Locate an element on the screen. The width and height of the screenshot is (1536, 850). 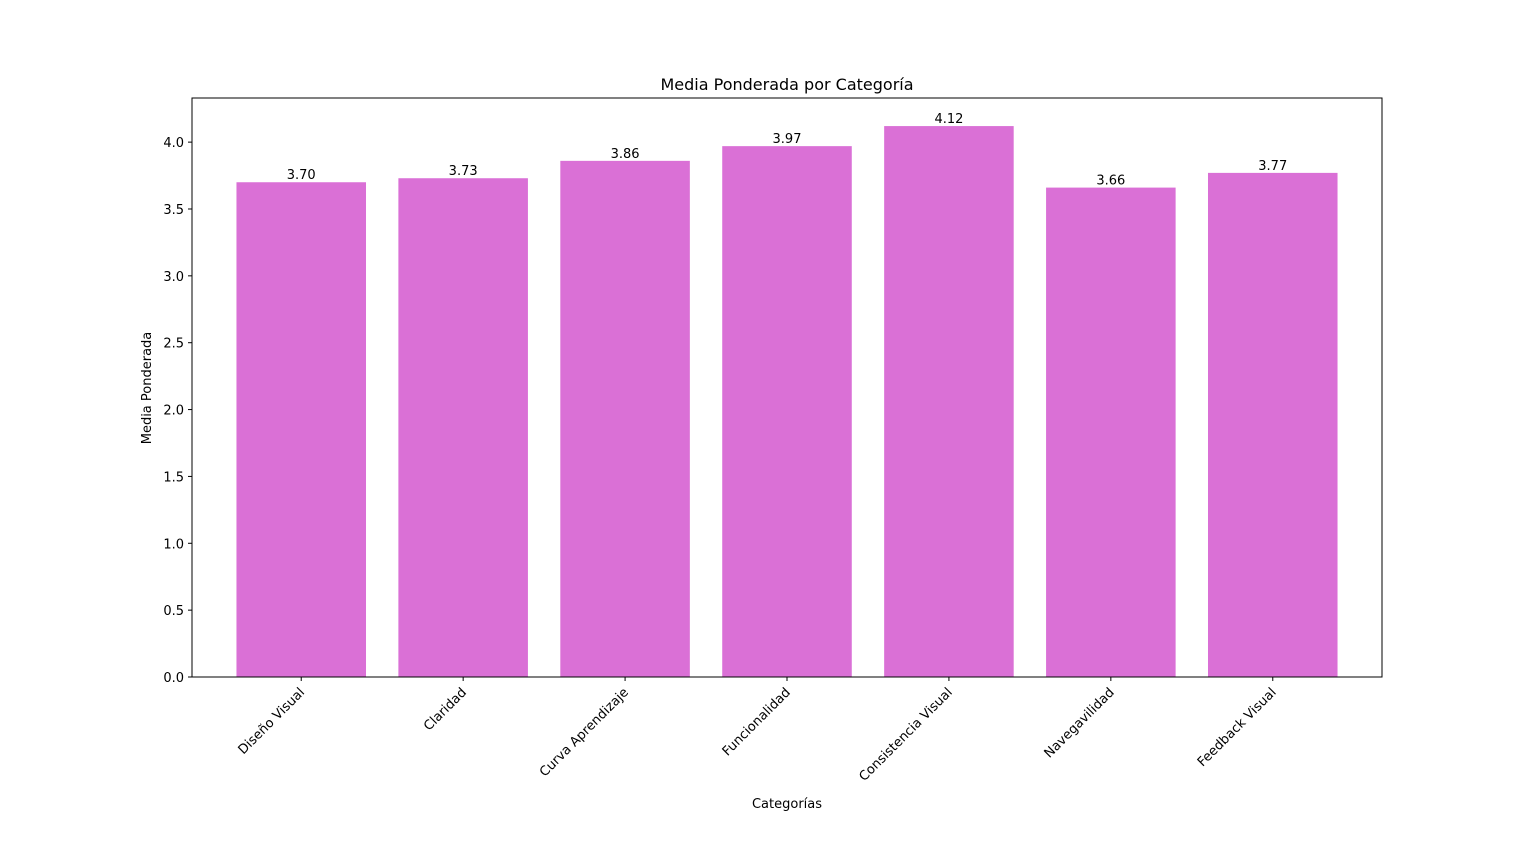
x-tick-label: Feedback Visual is located at coordinates (1237, 727).